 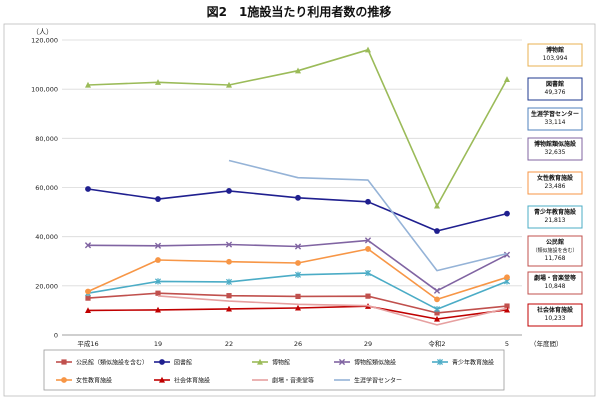 I want to click on chart-title: 図2 1施設当たり利用者数の推移, so click(x=299, y=11).